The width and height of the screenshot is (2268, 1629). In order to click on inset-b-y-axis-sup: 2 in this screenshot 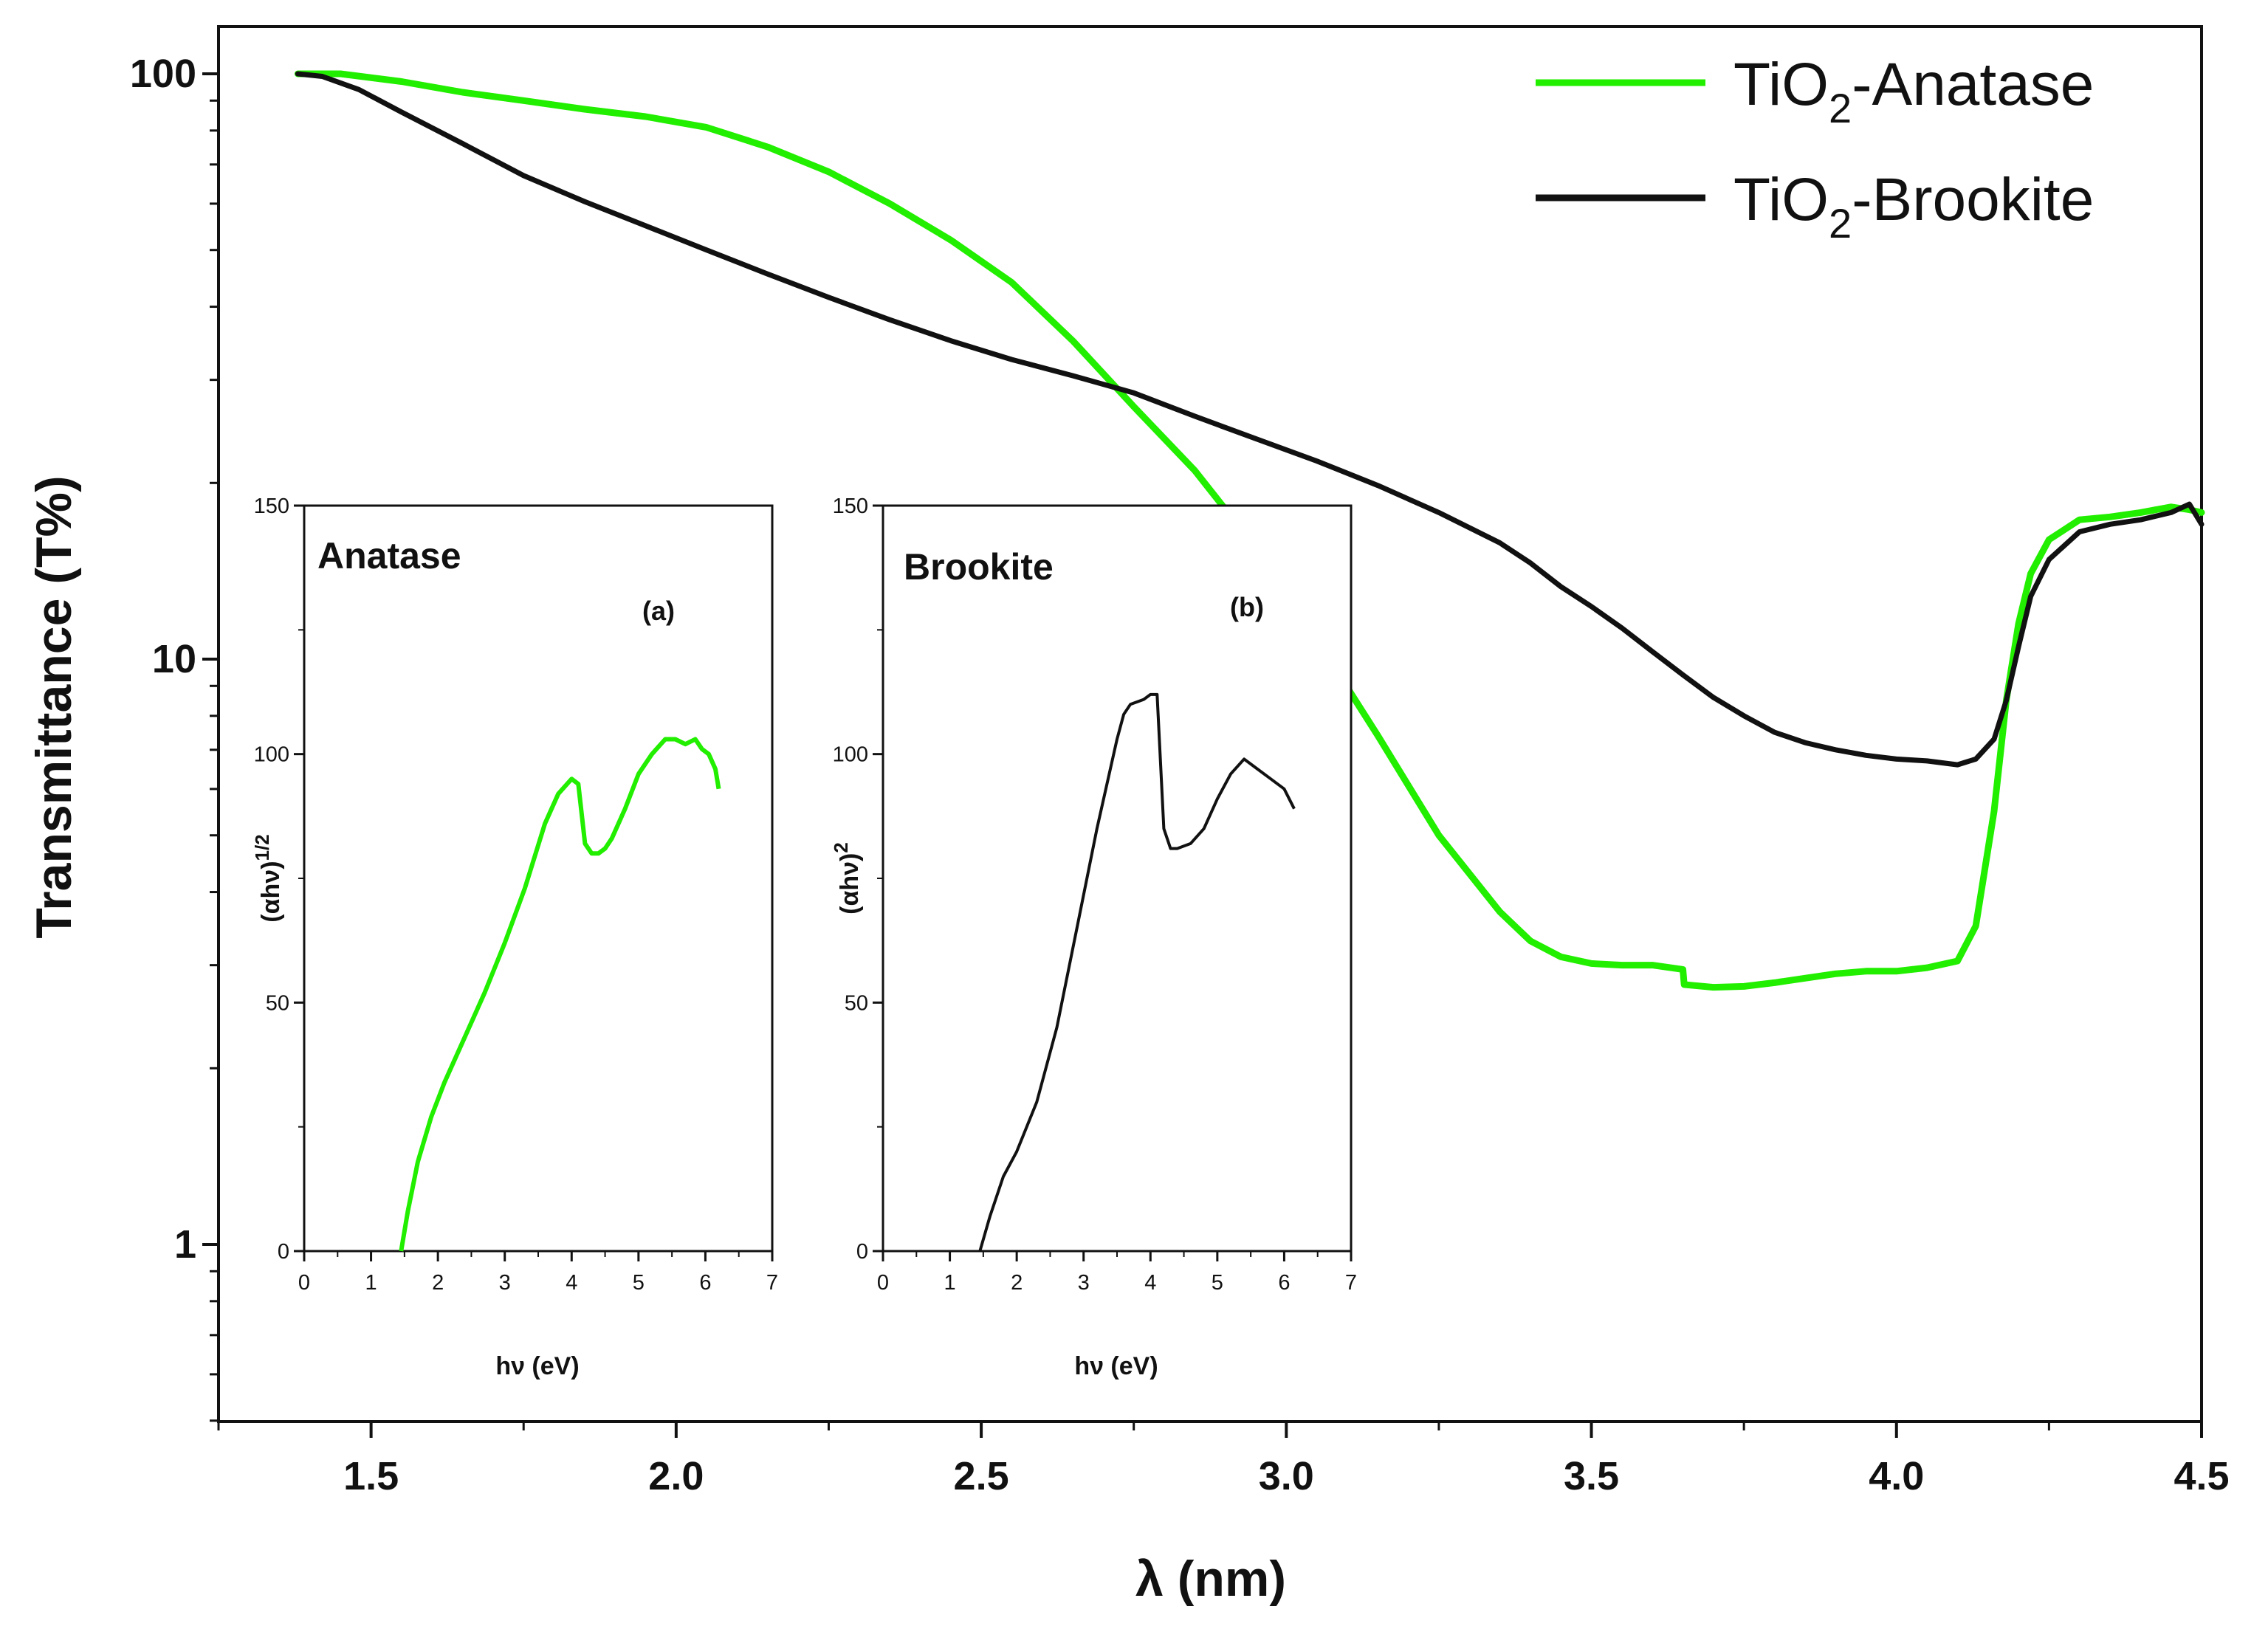, I will do `click(841, 847)`.